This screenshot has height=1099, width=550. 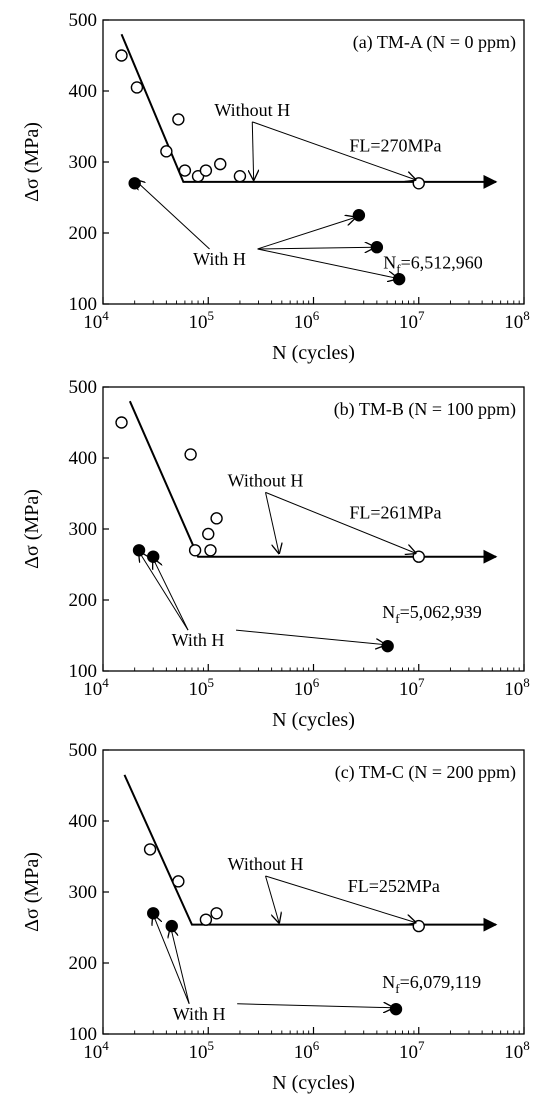 I want to click on fatigue-limit-label: FL=261MPa, so click(x=395, y=512).